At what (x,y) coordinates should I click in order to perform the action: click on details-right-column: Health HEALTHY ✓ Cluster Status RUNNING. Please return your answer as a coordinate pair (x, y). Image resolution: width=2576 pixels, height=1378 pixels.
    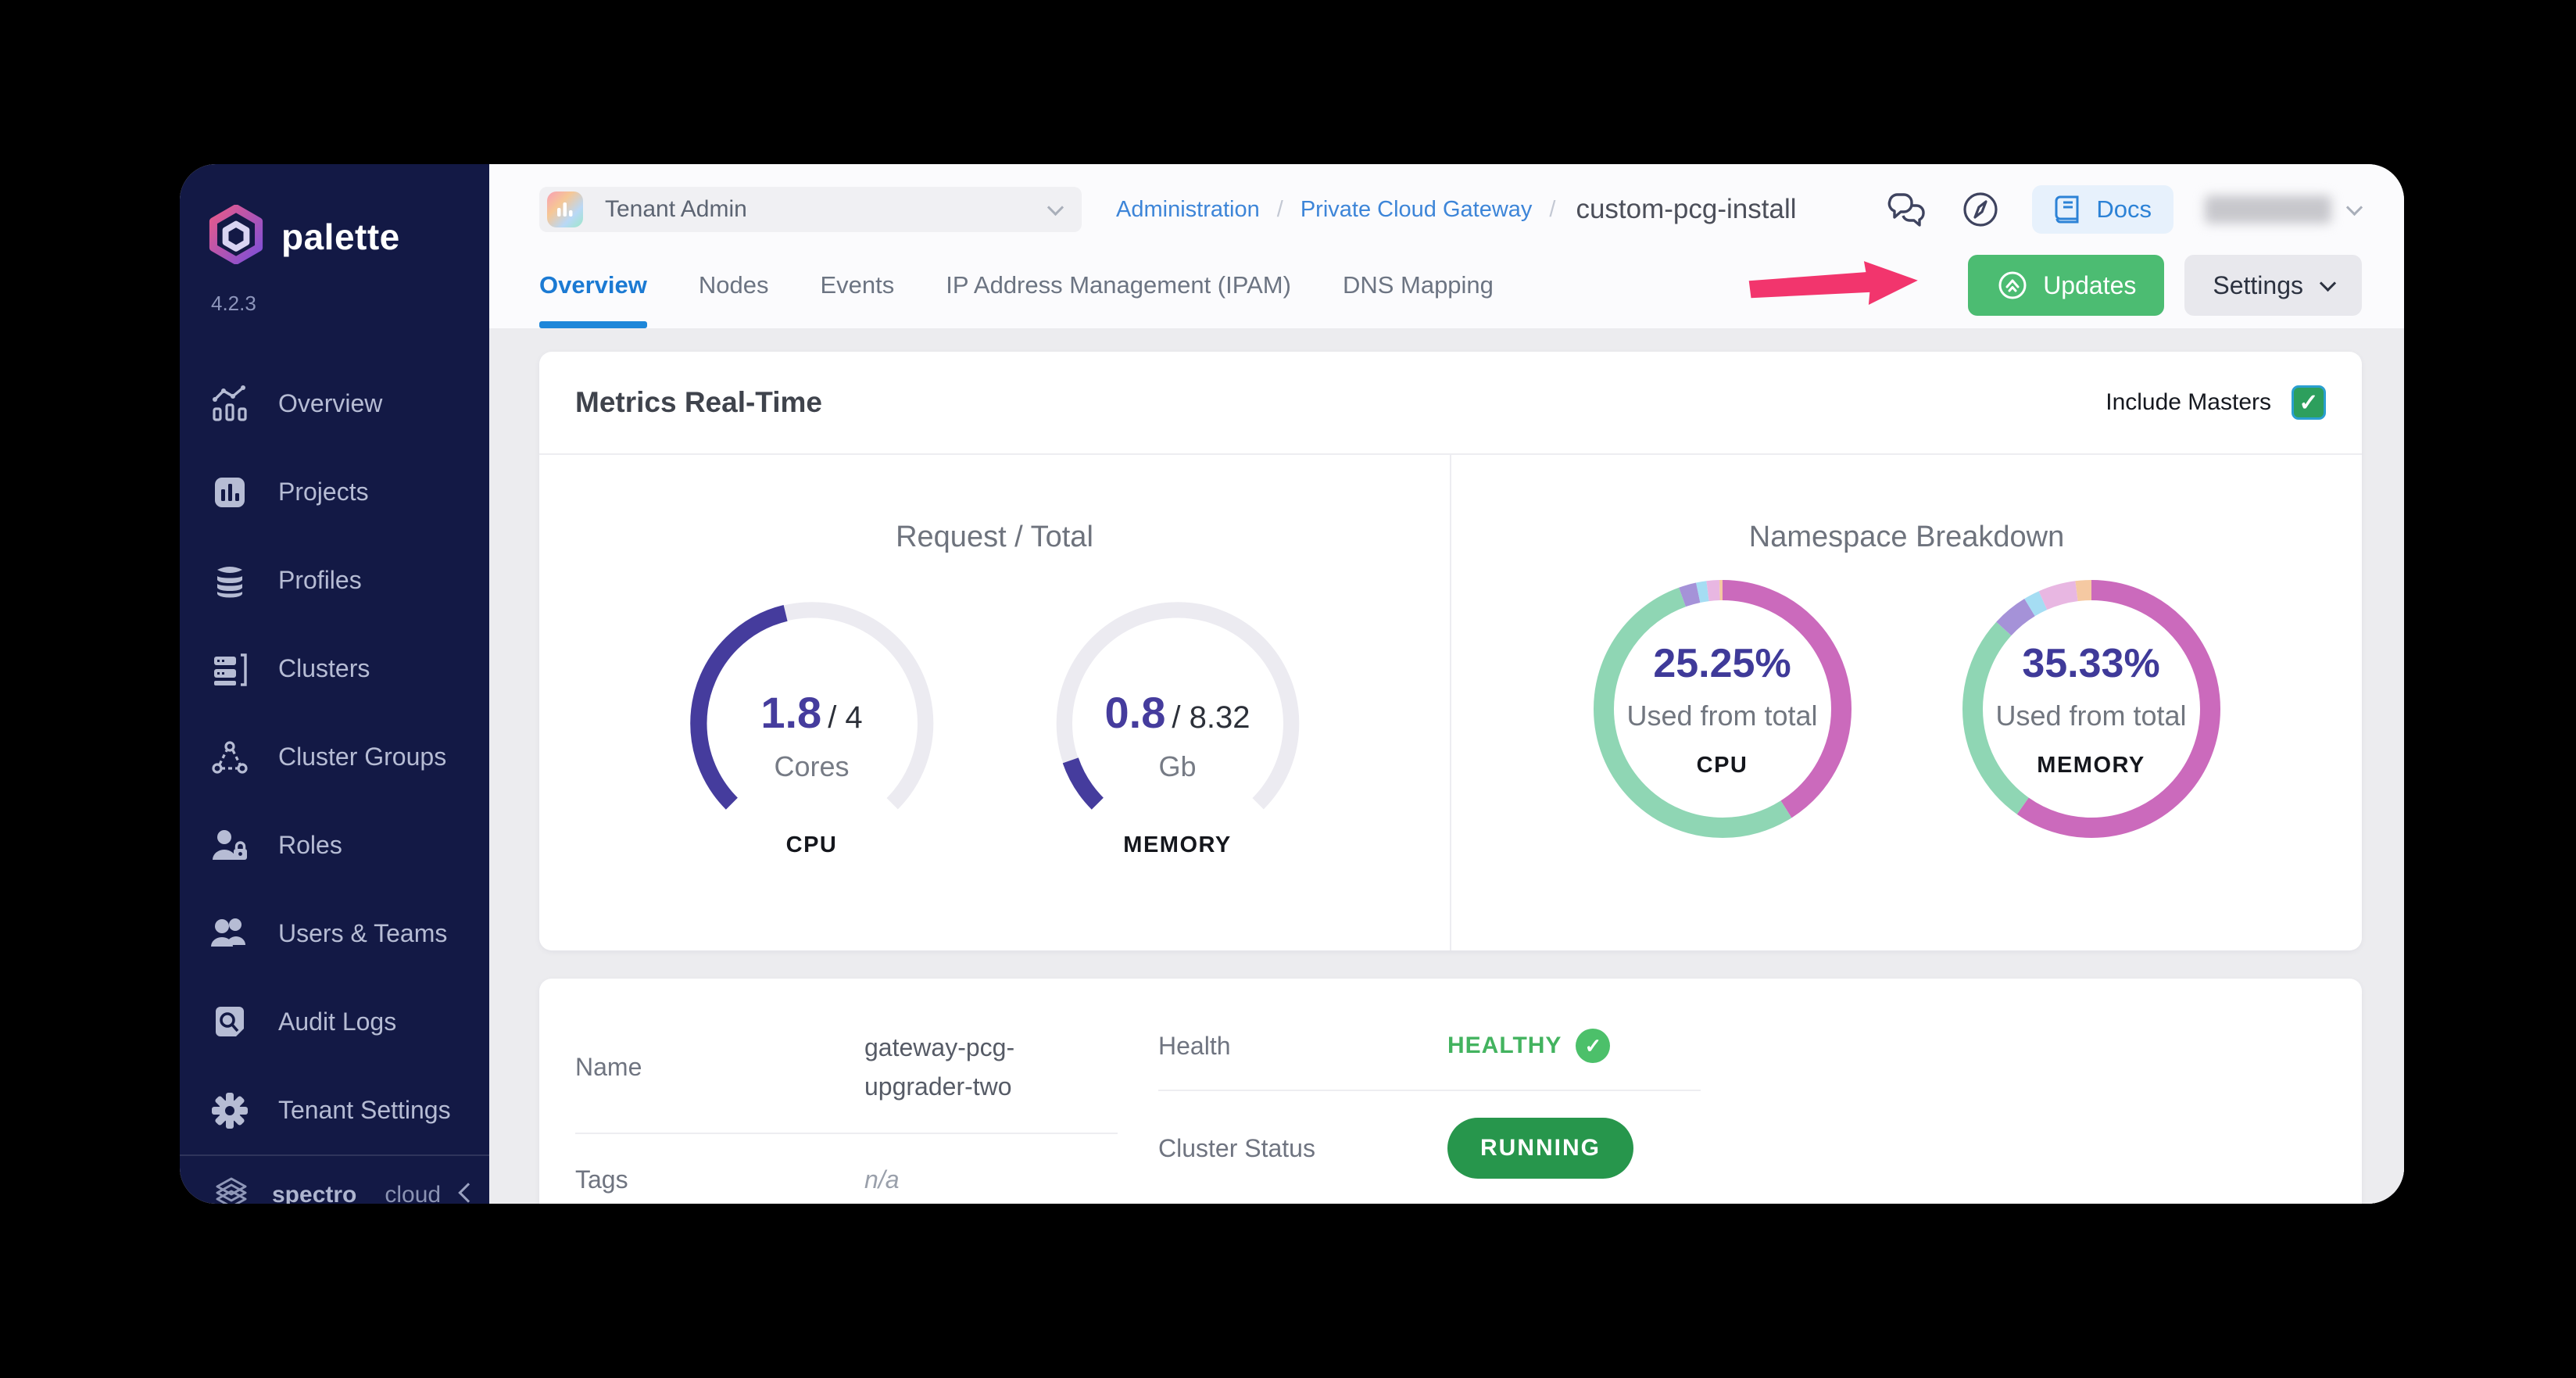
    Looking at the image, I should click on (1429, 1103).